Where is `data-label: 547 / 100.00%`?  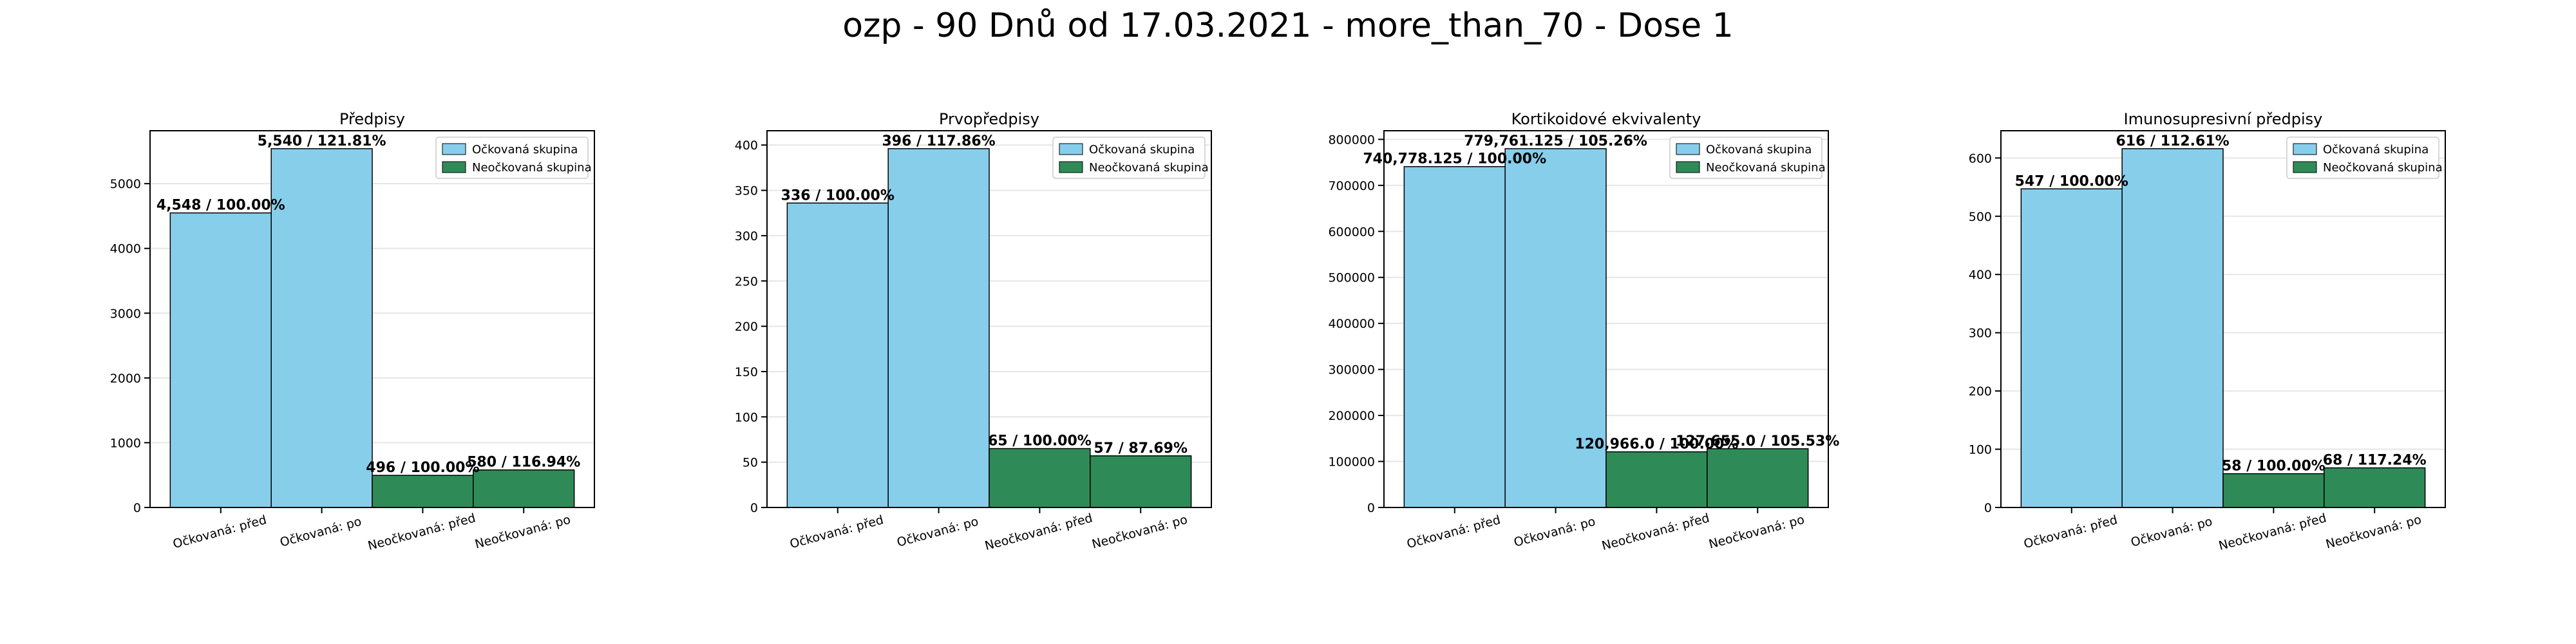
data-label: 547 / 100.00% is located at coordinates (2071, 181).